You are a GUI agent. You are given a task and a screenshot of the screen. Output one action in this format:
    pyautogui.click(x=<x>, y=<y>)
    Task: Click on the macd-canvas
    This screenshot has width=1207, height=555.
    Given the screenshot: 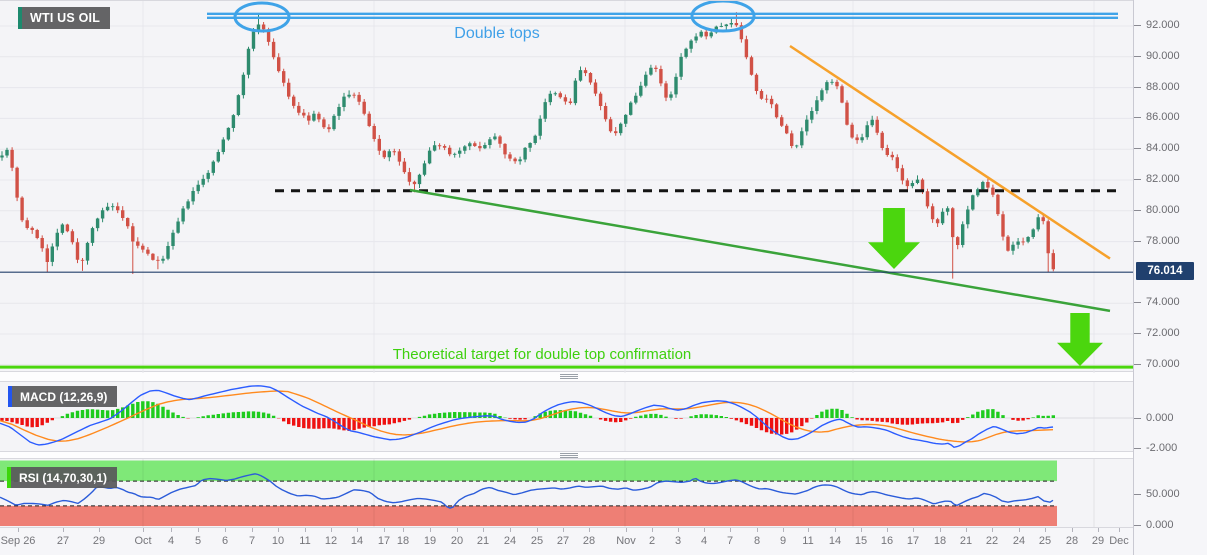 What is the action you would take?
    pyautogui.click(x=566, y=416)
    